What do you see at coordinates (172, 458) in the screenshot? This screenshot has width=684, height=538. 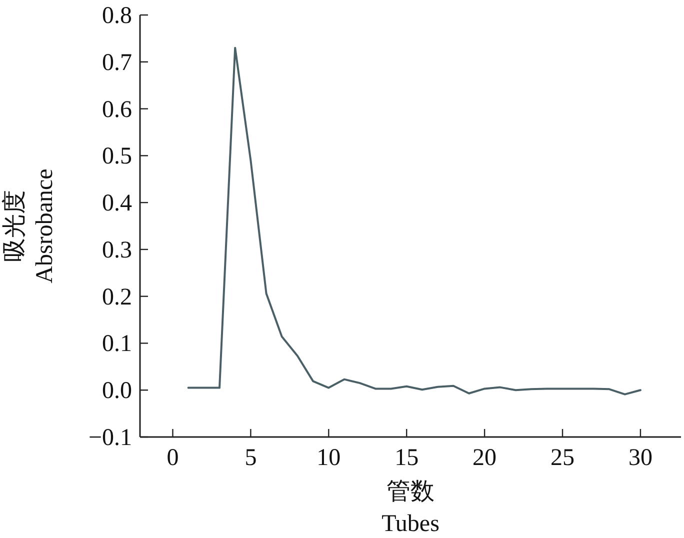 I see `x-tick-label: 0` at bounding box center [172, 458].